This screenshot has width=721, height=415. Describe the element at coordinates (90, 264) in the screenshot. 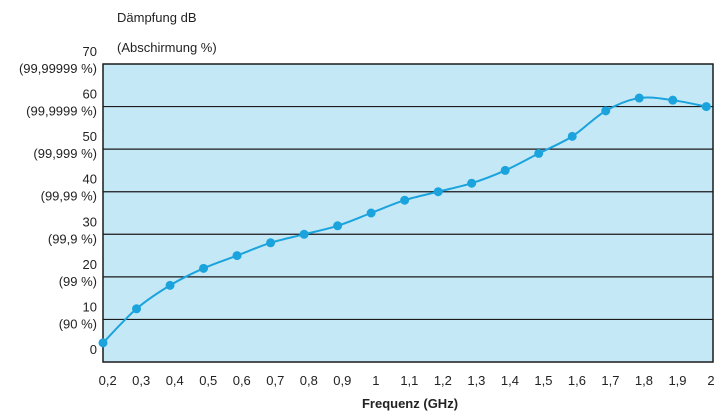

I see `y-tick-label: 20` at that location.